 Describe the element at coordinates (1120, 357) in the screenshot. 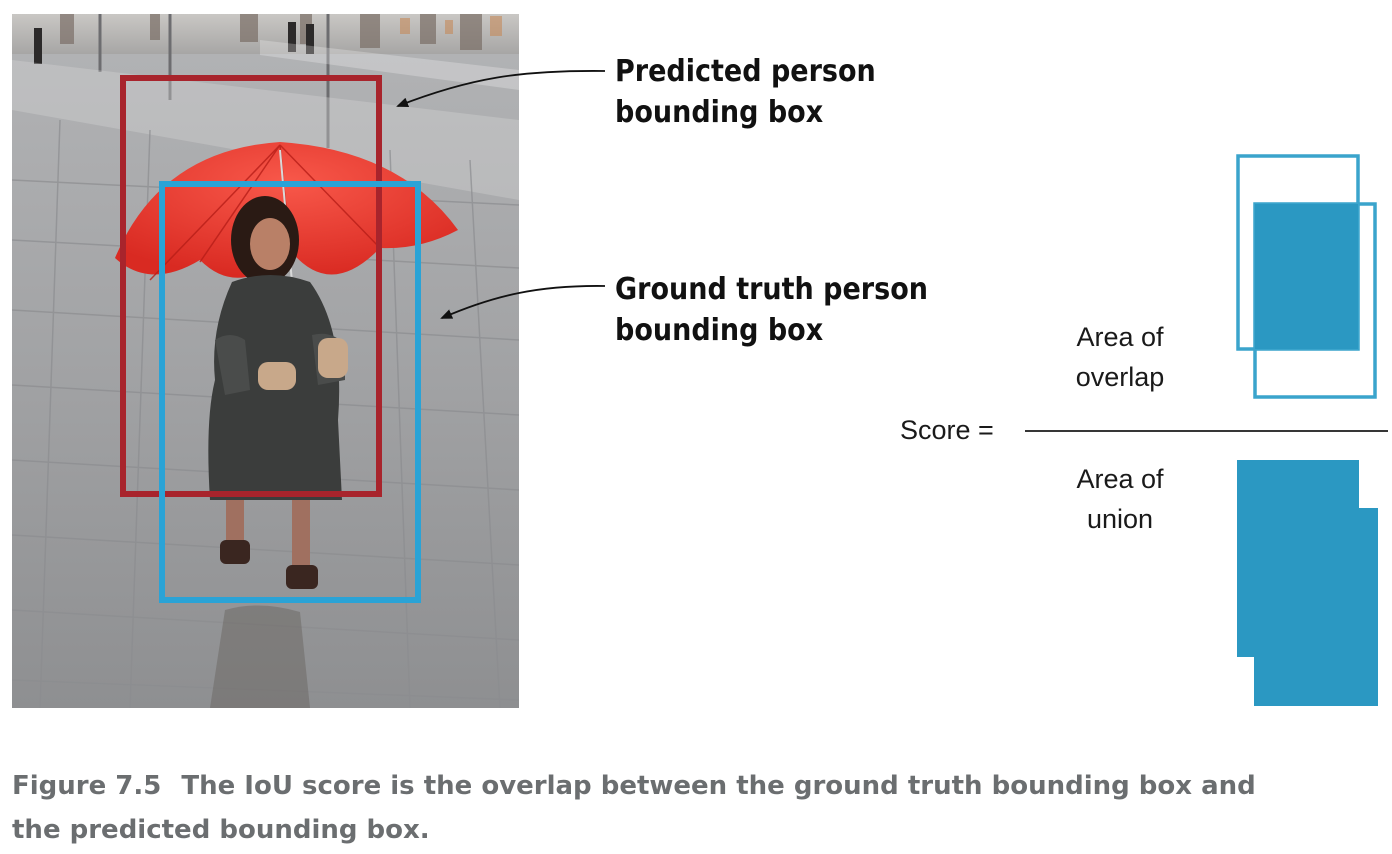

I see `numerator-label: Area of overlap` at that location.